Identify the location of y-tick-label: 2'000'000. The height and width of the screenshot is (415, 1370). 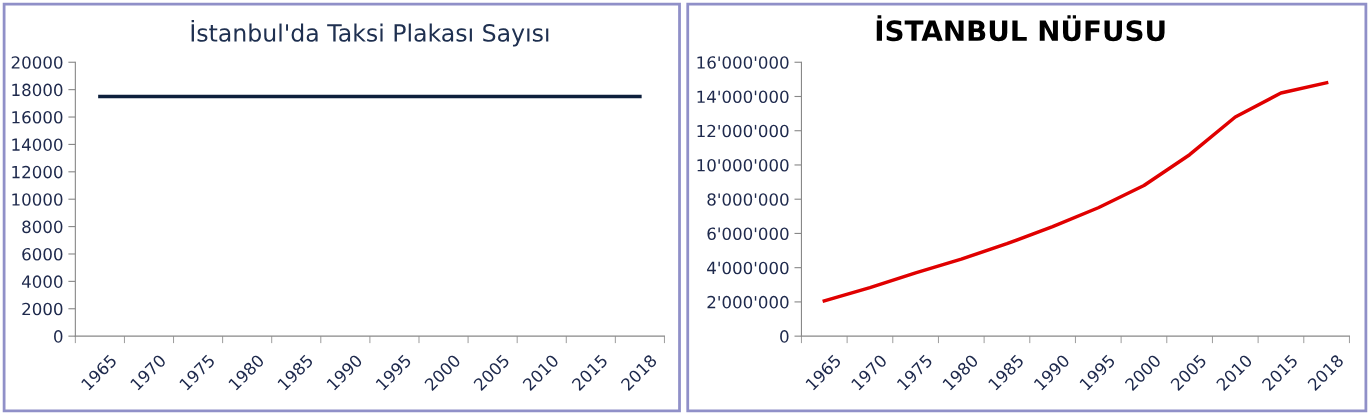
(748, 302).